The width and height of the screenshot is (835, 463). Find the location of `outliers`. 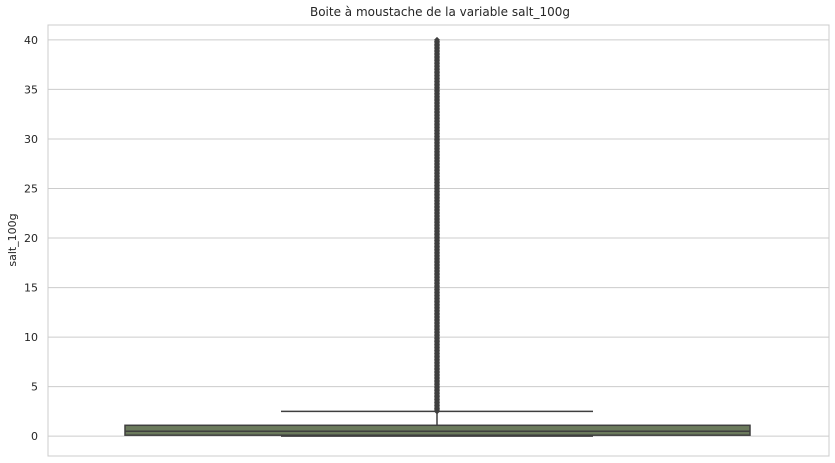

outliers is located at coordinates (437, 225).